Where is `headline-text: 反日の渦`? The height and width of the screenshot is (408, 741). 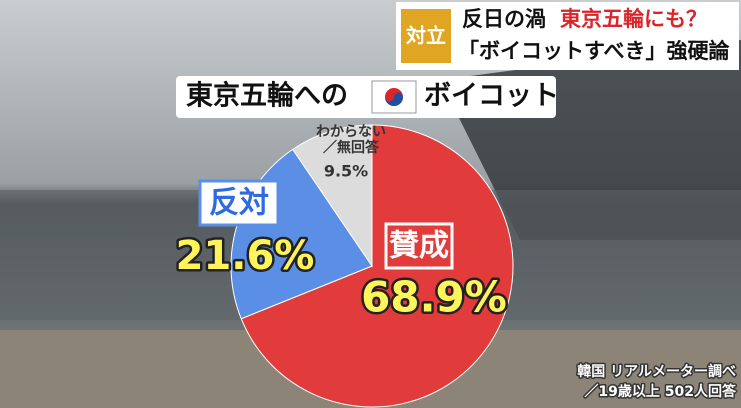
headline-text: 反日の渦 is located at coordinates (504, 19).